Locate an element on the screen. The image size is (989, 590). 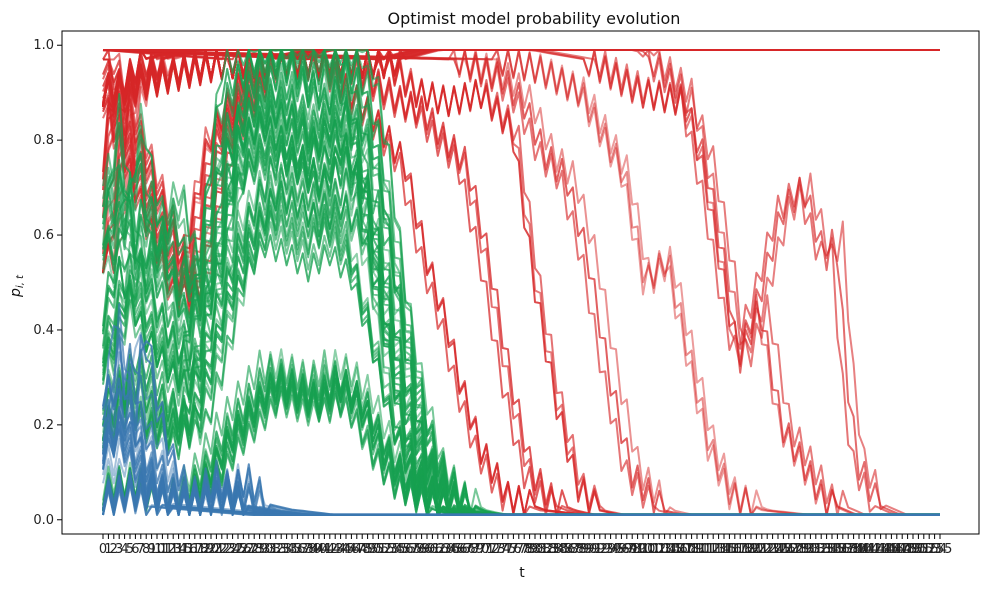
x-tick-label: 85 is located at coordinates (562, 549).